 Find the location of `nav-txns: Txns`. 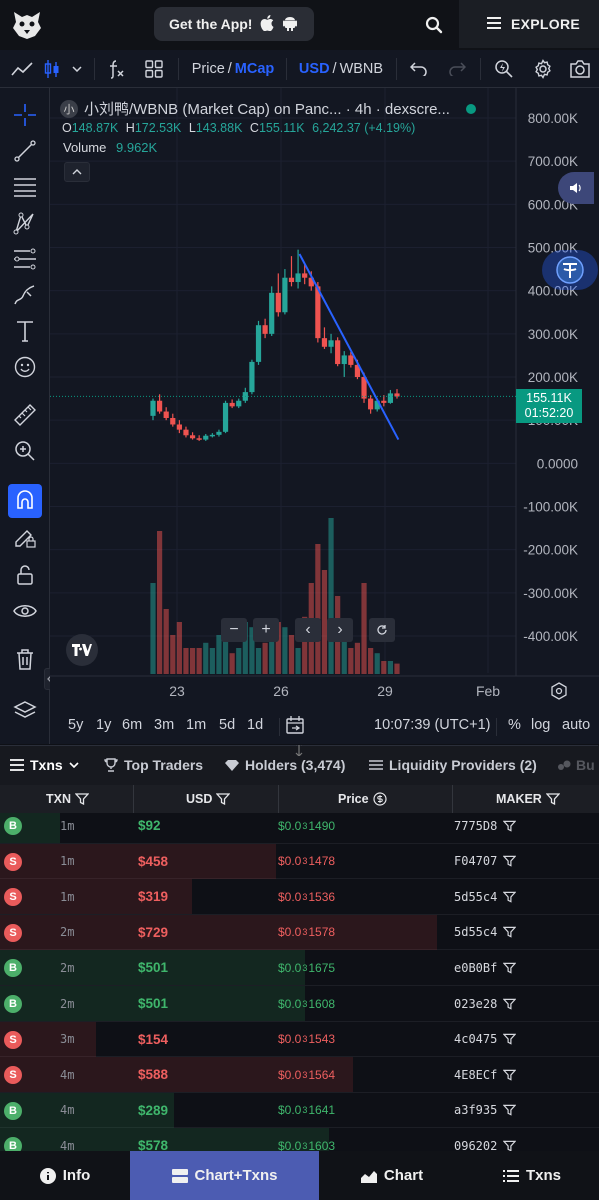

nav-txns: Txns is located at coordinates (532, 1175).